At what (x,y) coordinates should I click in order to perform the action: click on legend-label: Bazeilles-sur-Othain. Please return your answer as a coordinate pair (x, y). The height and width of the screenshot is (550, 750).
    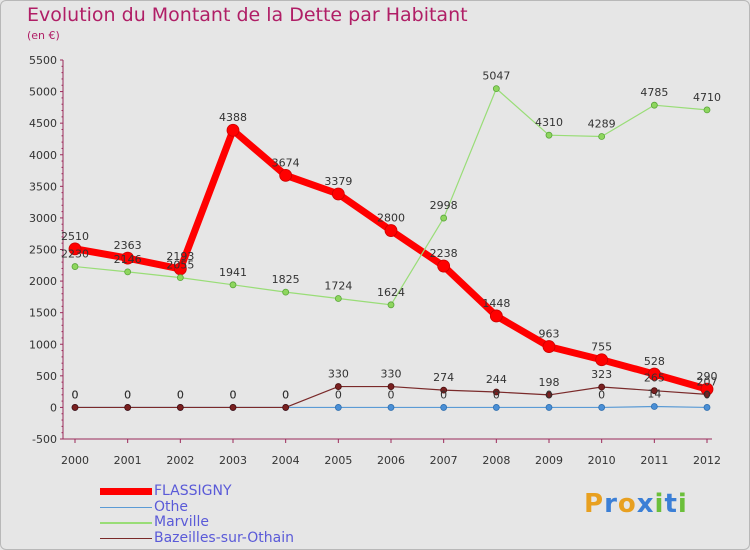
    Looking at the image, I should click on (224, 537).